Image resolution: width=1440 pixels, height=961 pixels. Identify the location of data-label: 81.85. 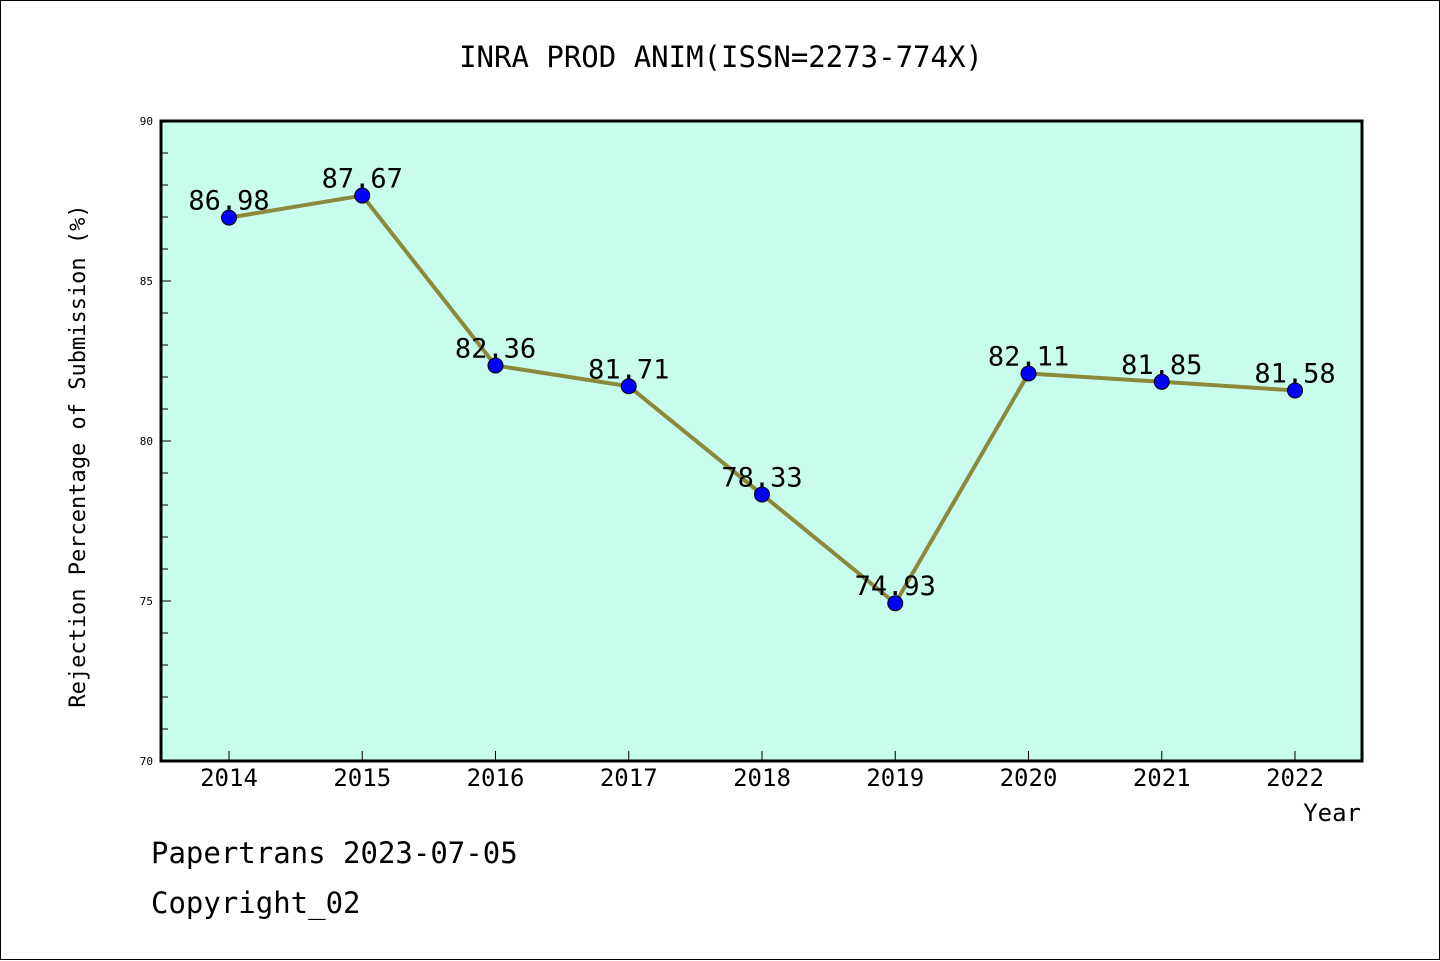
(1161, 365).